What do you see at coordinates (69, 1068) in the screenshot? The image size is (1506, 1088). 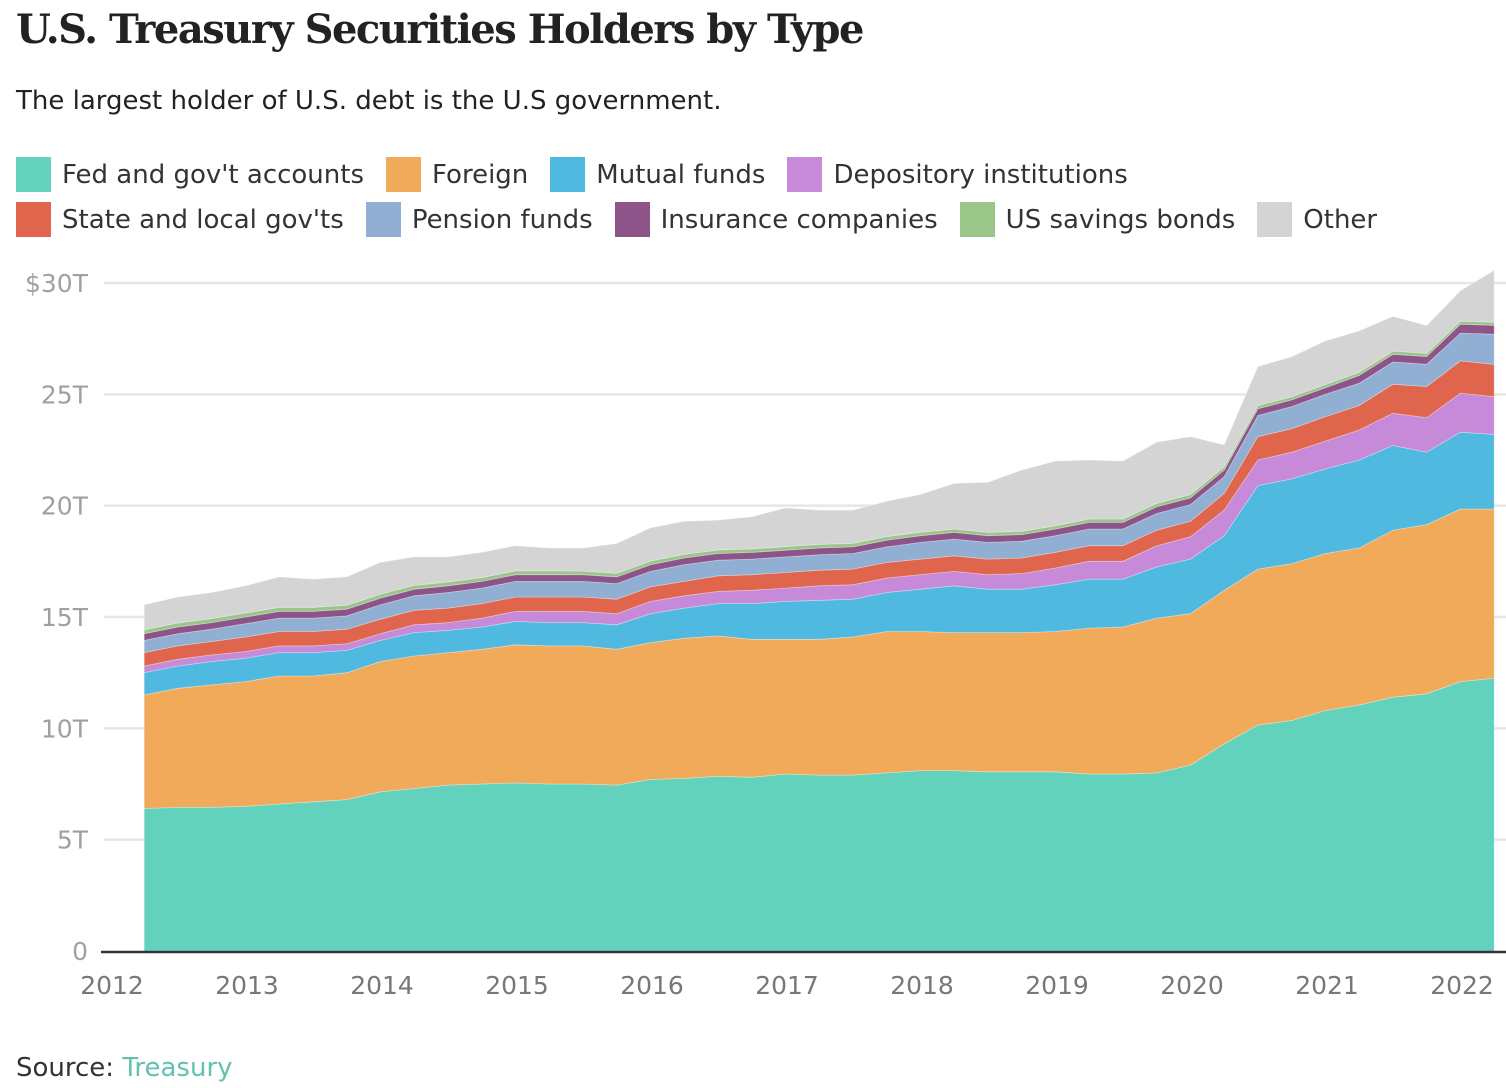 I see `source-prefix: Source:` at bounding box center [69, 1068].